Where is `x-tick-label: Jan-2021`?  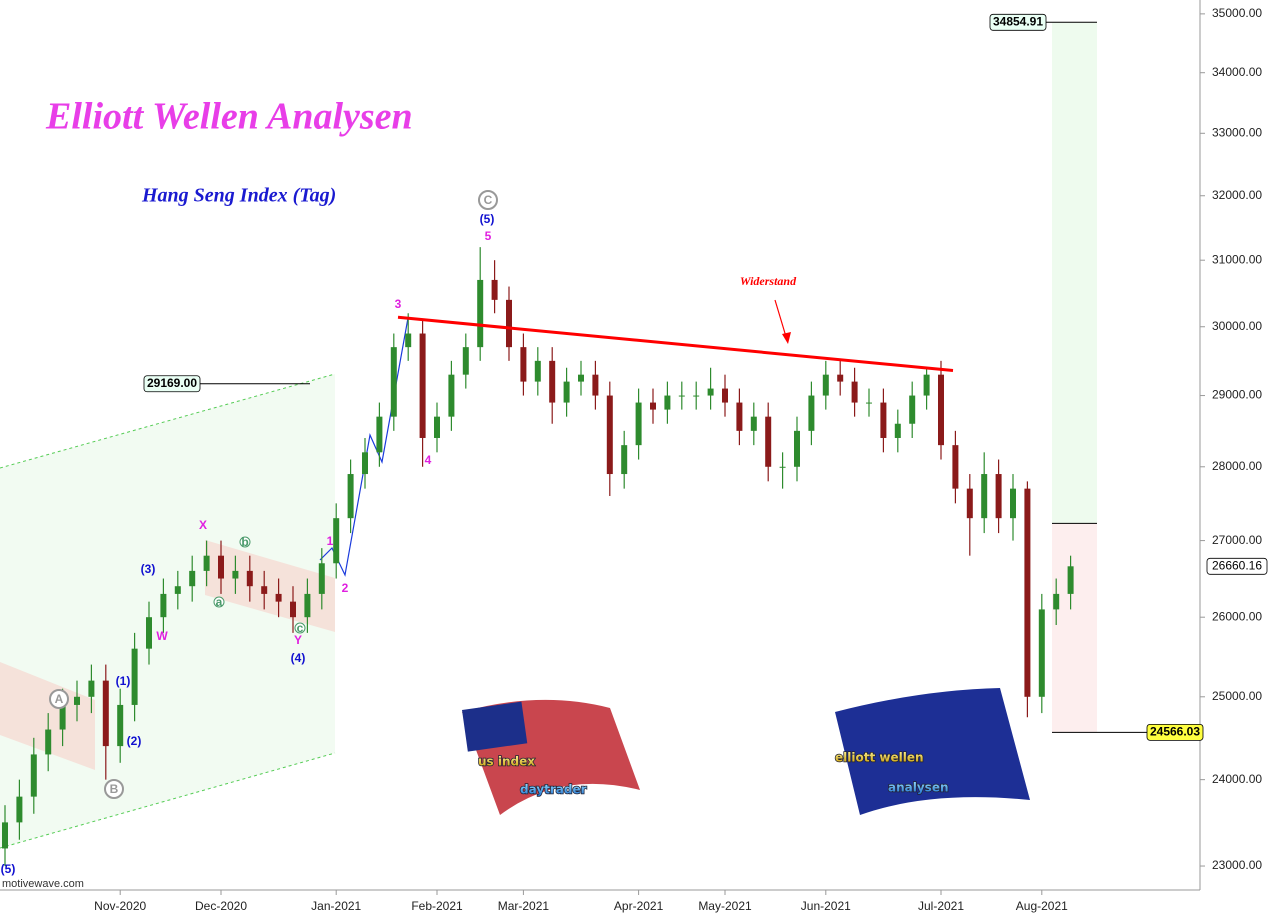
x-tick-label: Jan-2021 is located at coordinates (336, 906).